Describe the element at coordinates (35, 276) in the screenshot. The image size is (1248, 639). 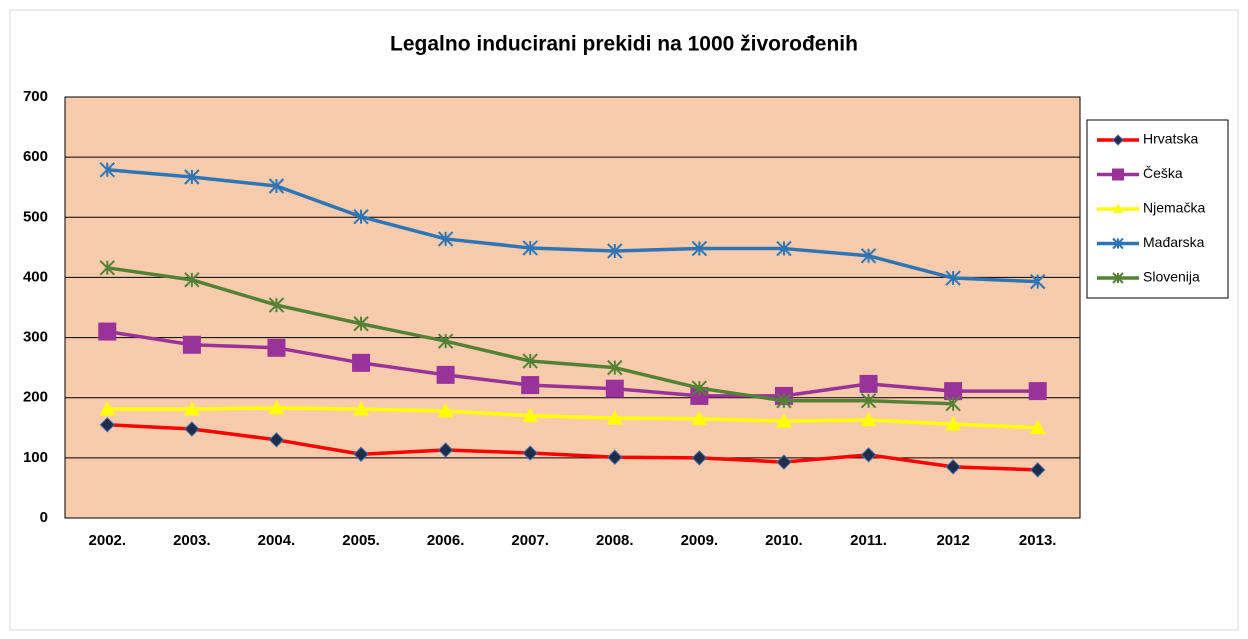
I see `y-tick-label: 400` at that location.